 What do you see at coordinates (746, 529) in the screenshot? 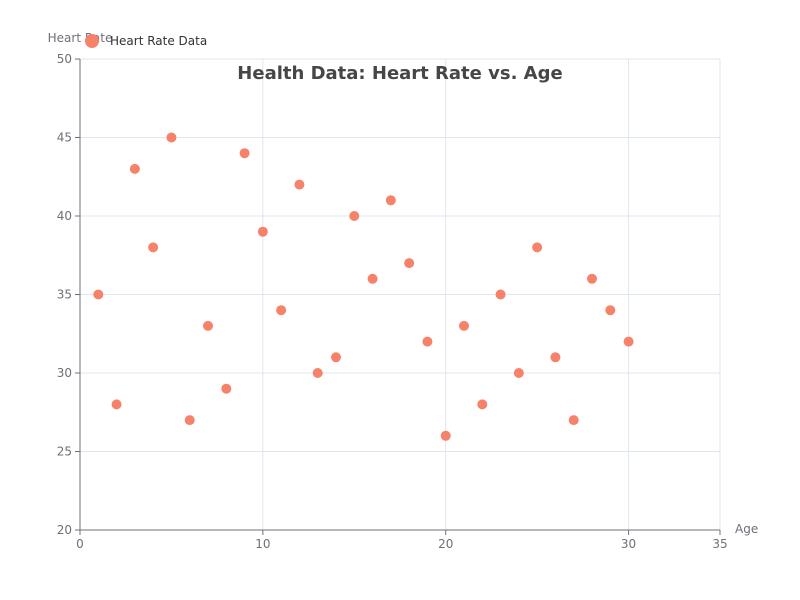
I see `x-axis-label: Age` at bounding box center [746, 529].